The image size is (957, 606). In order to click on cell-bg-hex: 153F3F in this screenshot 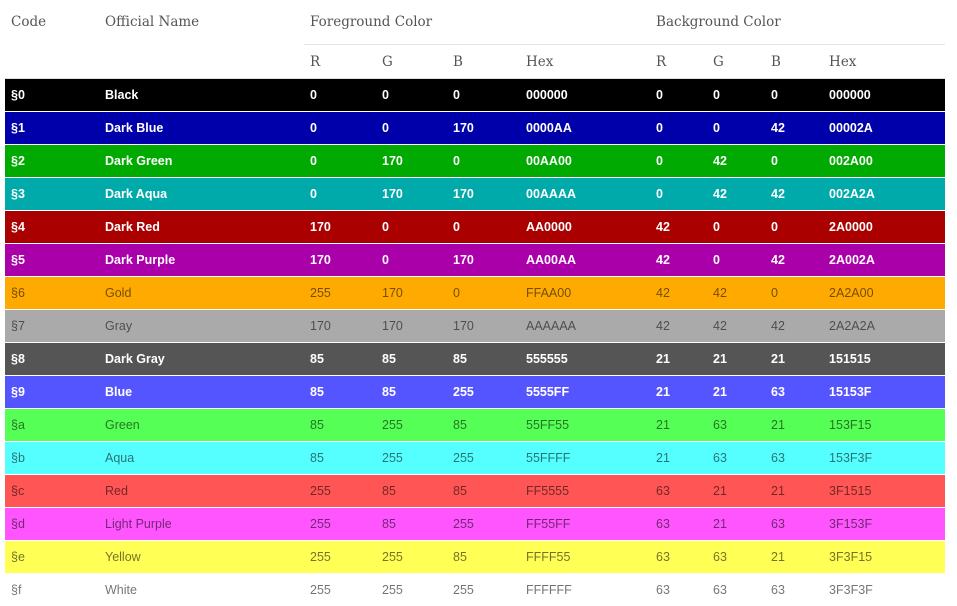, I will do `click(884, 458)`.